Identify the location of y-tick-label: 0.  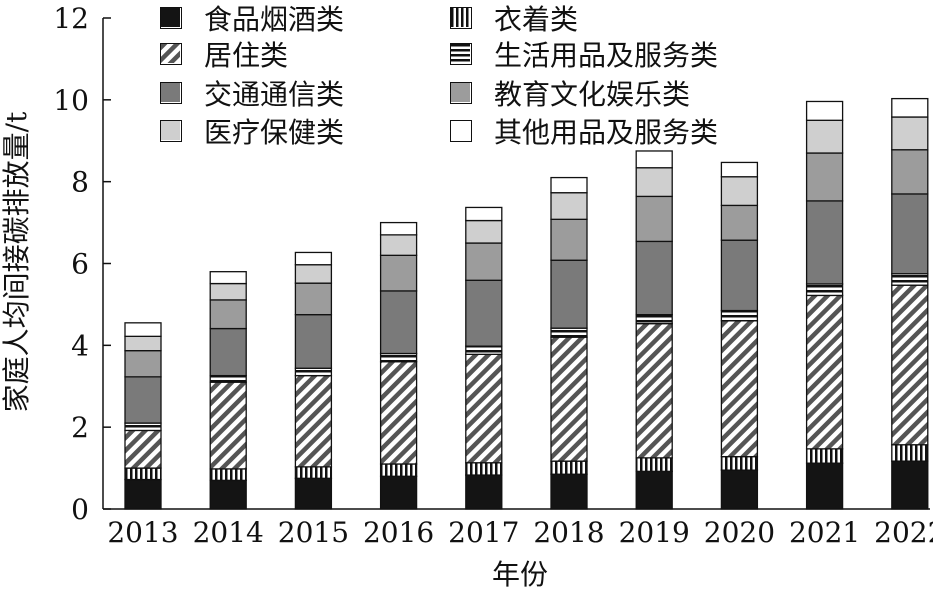
(80, 509).